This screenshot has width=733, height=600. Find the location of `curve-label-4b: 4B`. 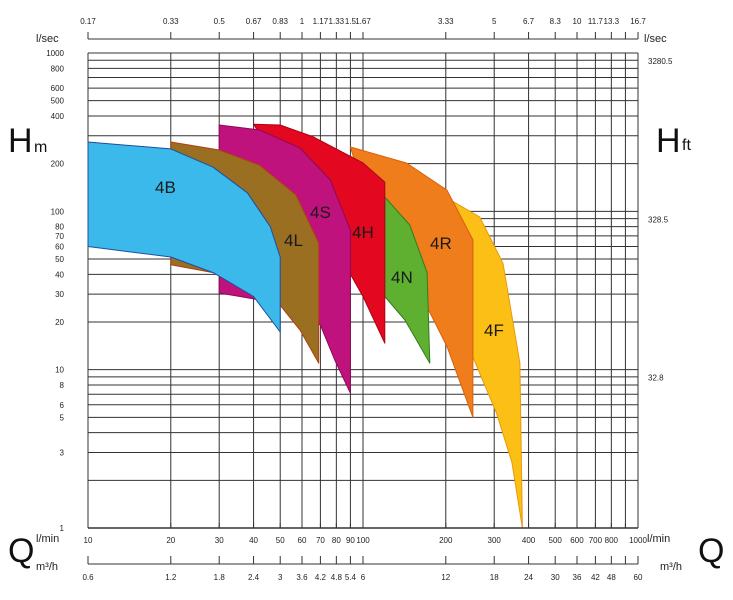

curve-label-4b: 4B is located at coordinates (165, 187).